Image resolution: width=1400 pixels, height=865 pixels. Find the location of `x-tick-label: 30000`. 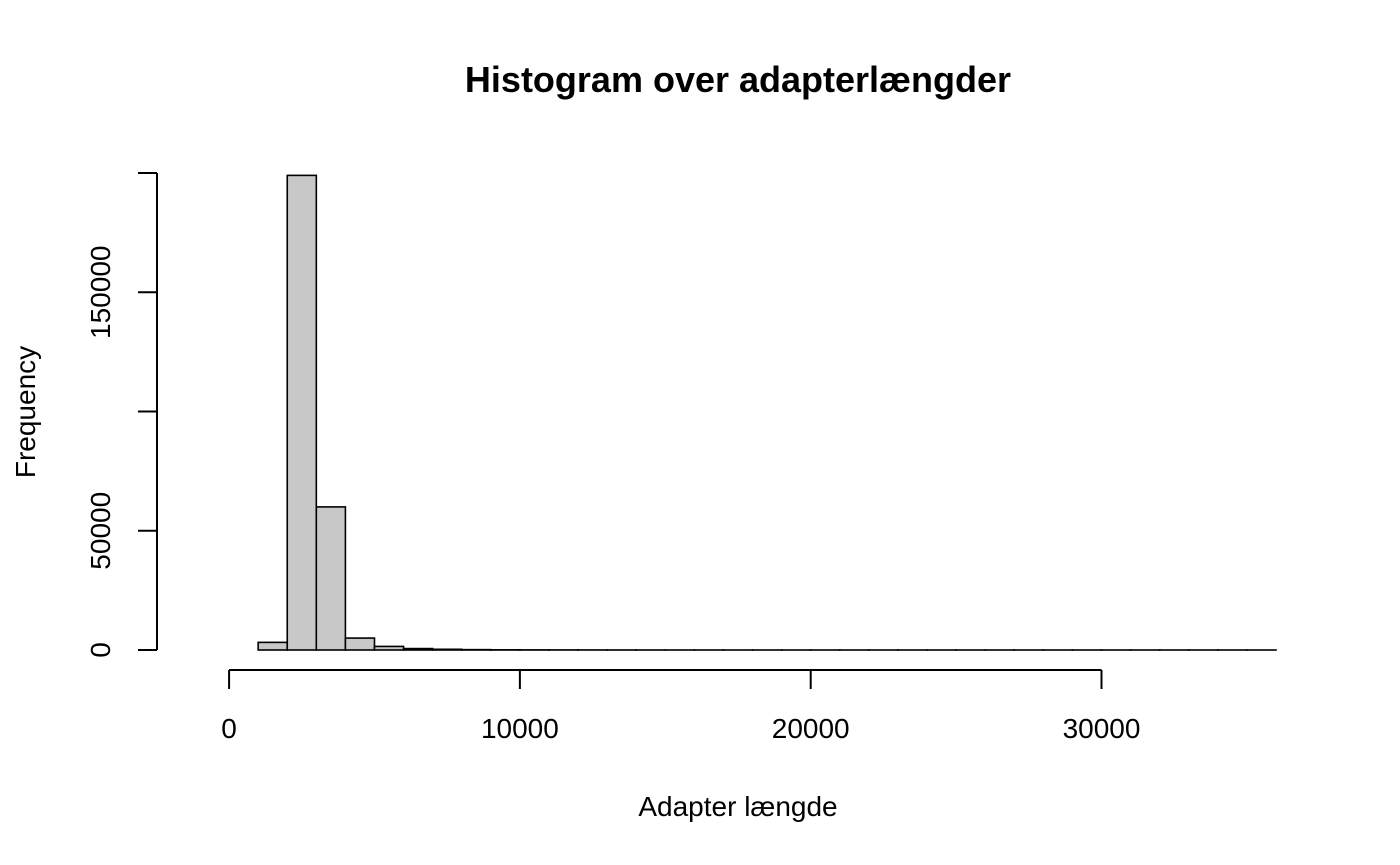

x-tick-label: 30000 is located at coordinates (1102, 728).